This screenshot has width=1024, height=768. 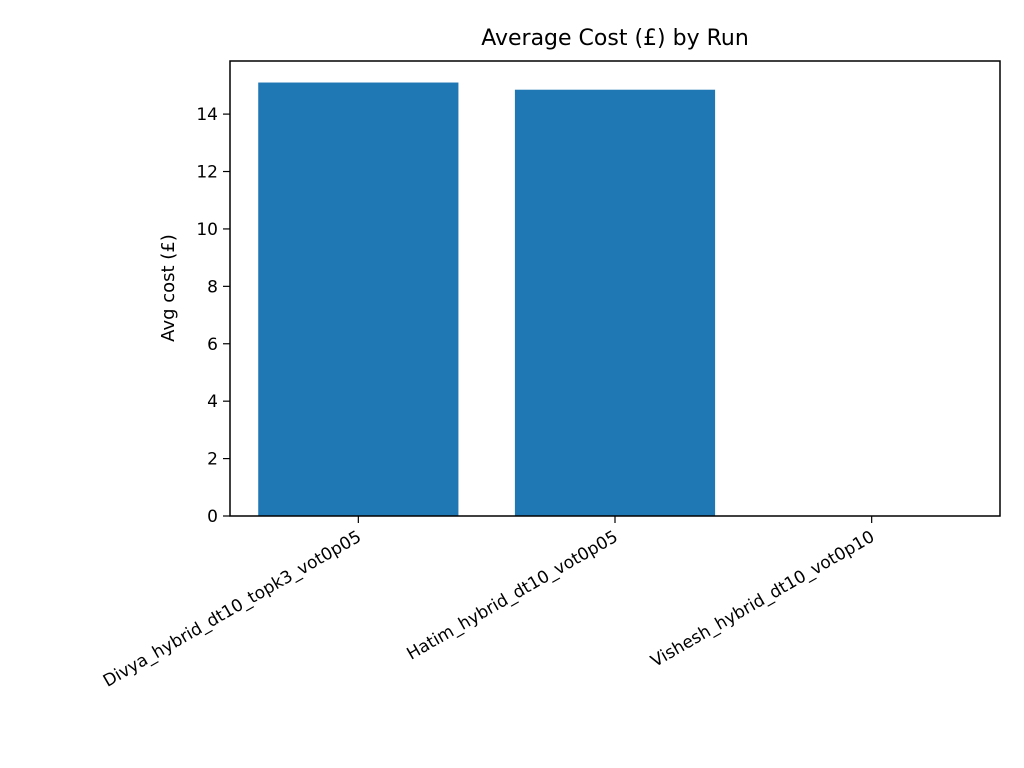 What do you see at coordinates (207, 173) in the screenshot?
I see `y-tick-label-12: 12` at bounding box center [207, 173].